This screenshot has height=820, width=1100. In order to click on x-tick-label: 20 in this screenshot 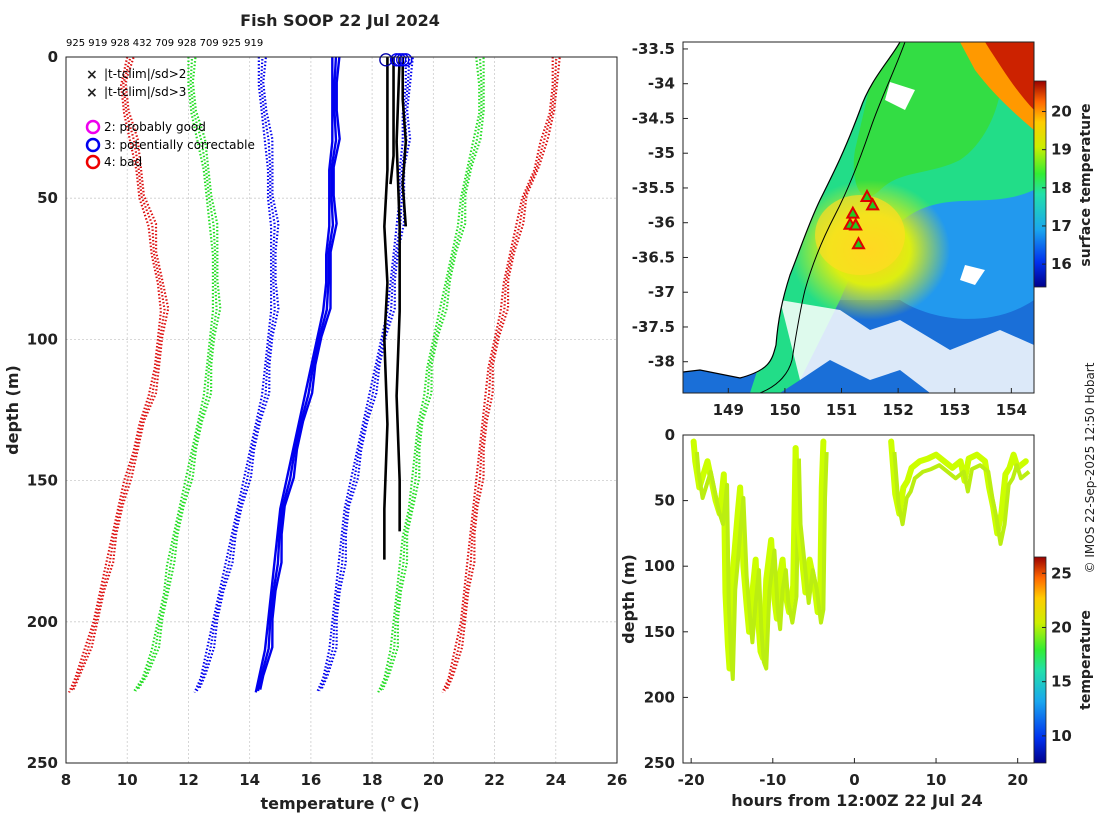, I will do `click(433, 780)`.